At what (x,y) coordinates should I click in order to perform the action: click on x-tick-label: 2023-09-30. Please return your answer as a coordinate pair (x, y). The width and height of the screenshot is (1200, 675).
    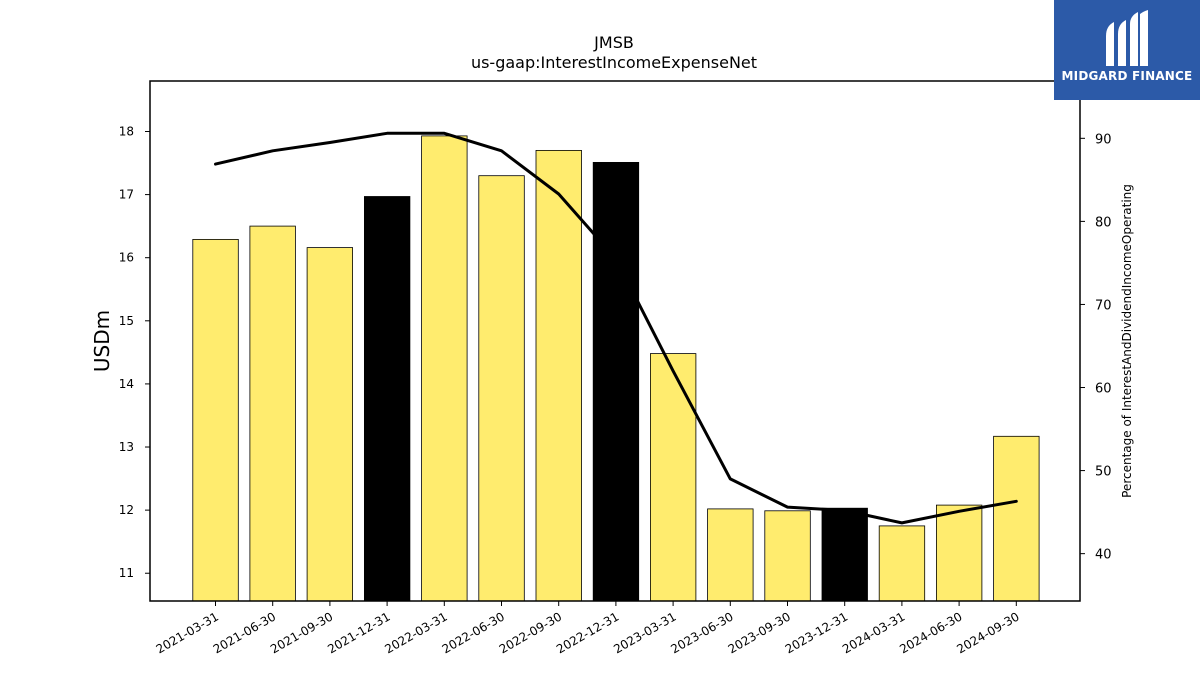
    Looking at the image, I should click on (759, 632).